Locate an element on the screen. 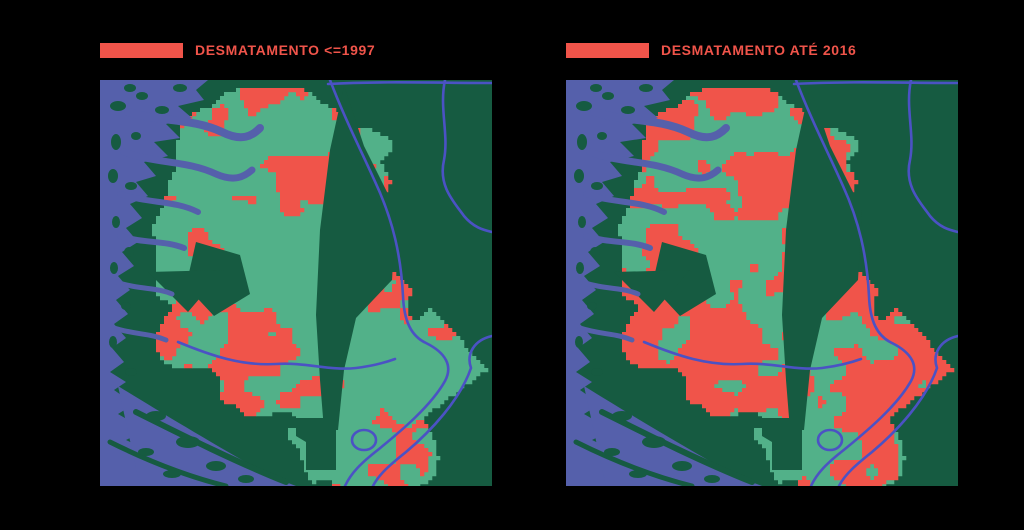  legend-label-1997: DESMATAMENTO <=1997 is located at coordinates (285, 50).